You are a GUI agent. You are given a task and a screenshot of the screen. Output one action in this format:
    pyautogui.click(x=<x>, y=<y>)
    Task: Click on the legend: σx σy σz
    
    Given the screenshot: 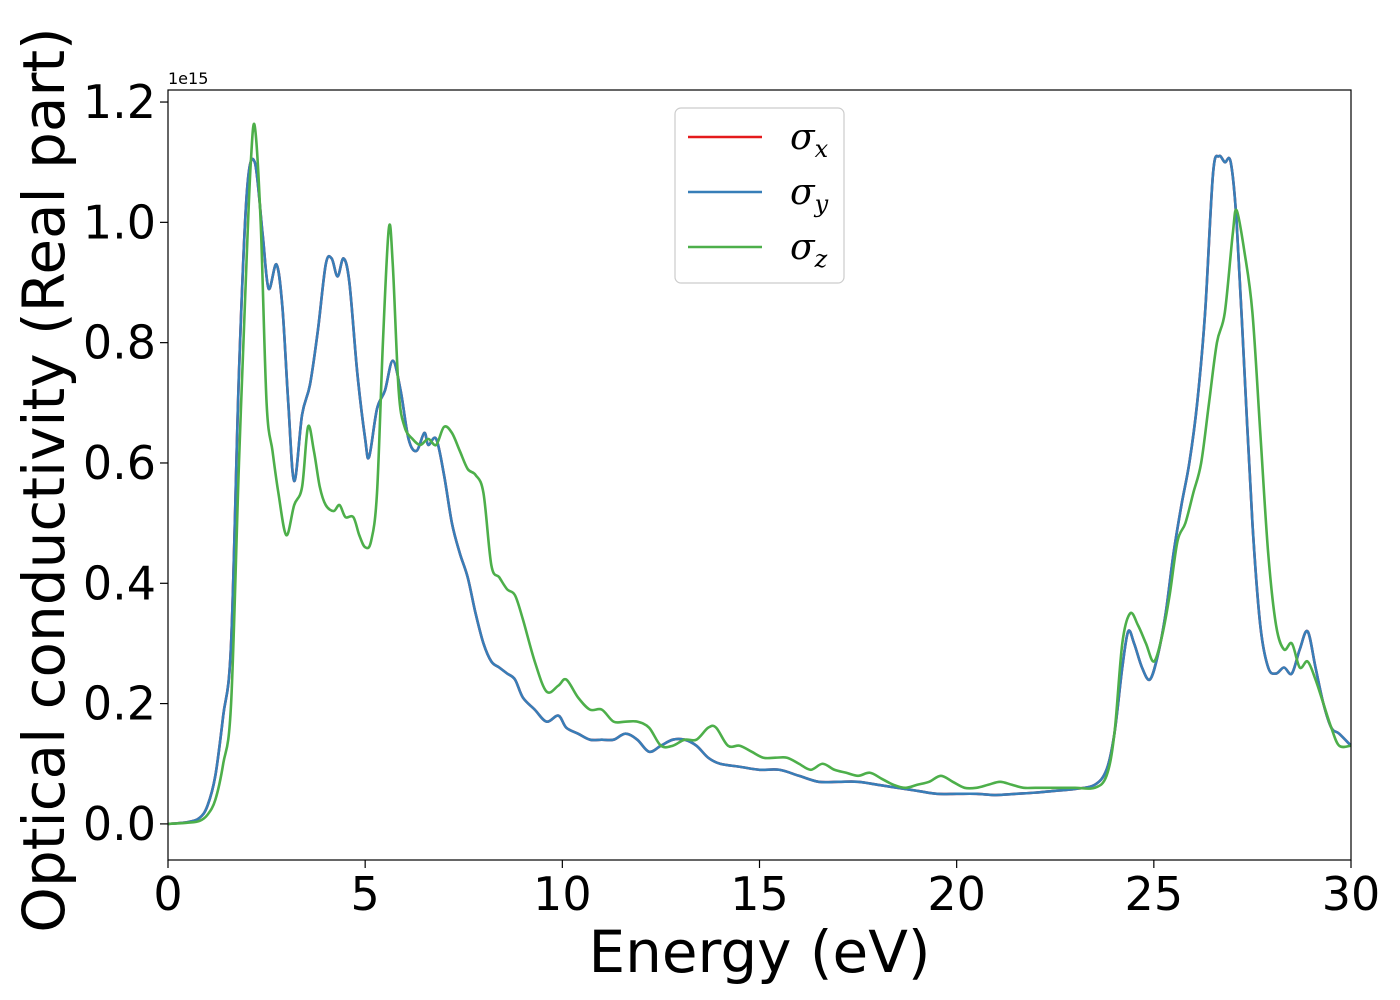 What is the action you would take?
    pyautogui.click(x=759, y=195)
    